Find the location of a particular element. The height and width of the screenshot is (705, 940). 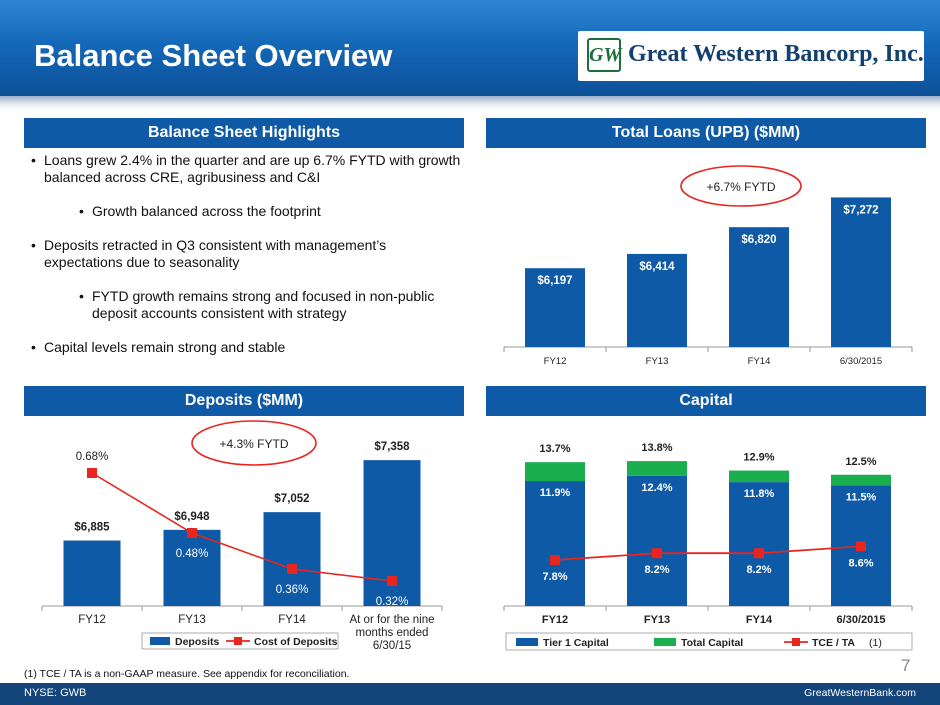

tce-value-label: 7.8% is located at coordinates (554, 577).